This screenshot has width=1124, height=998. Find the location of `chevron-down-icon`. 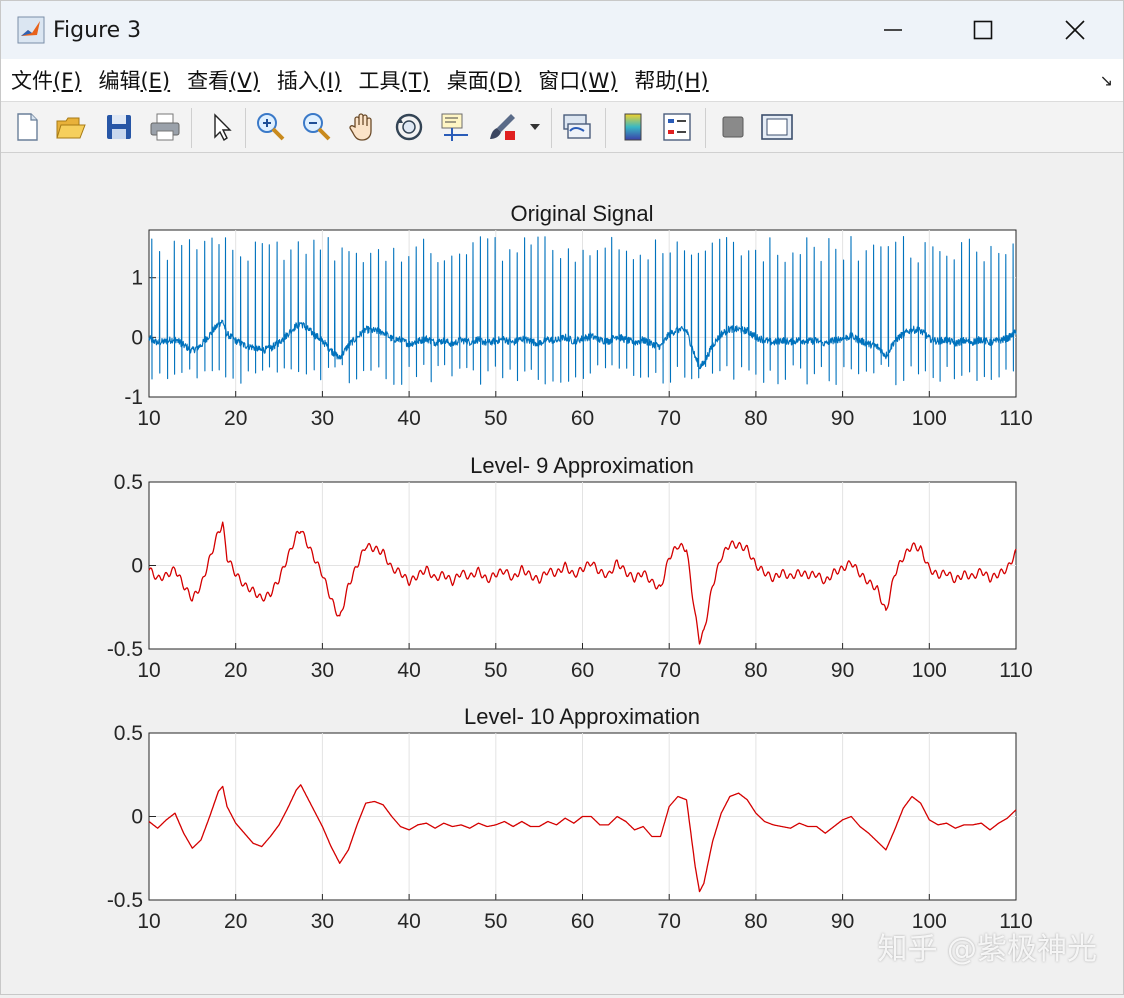

chevron-down-icon is located at coordinates (535, 127).